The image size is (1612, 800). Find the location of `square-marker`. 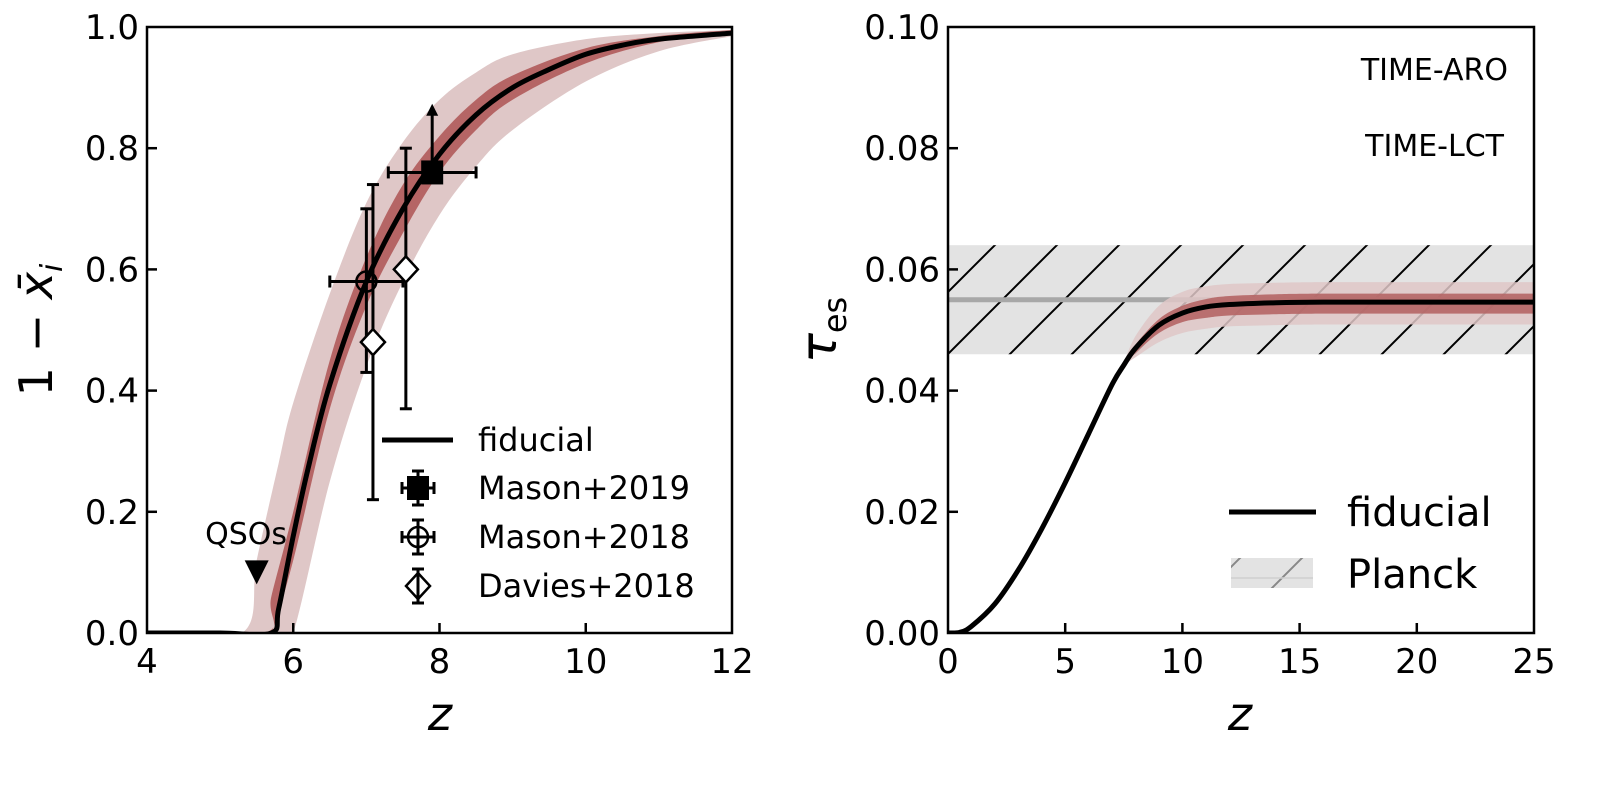

square-marker is located at coordinates (432, 172).